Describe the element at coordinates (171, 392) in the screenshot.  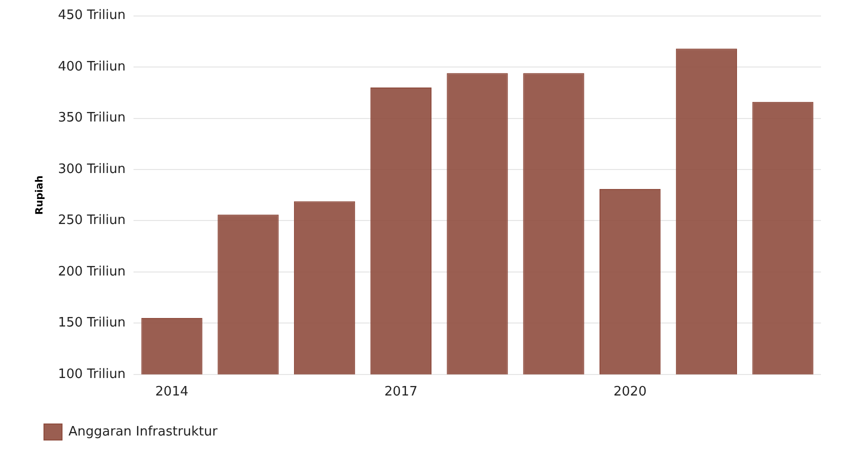
I see `x-tick-label: 2014` at that location.